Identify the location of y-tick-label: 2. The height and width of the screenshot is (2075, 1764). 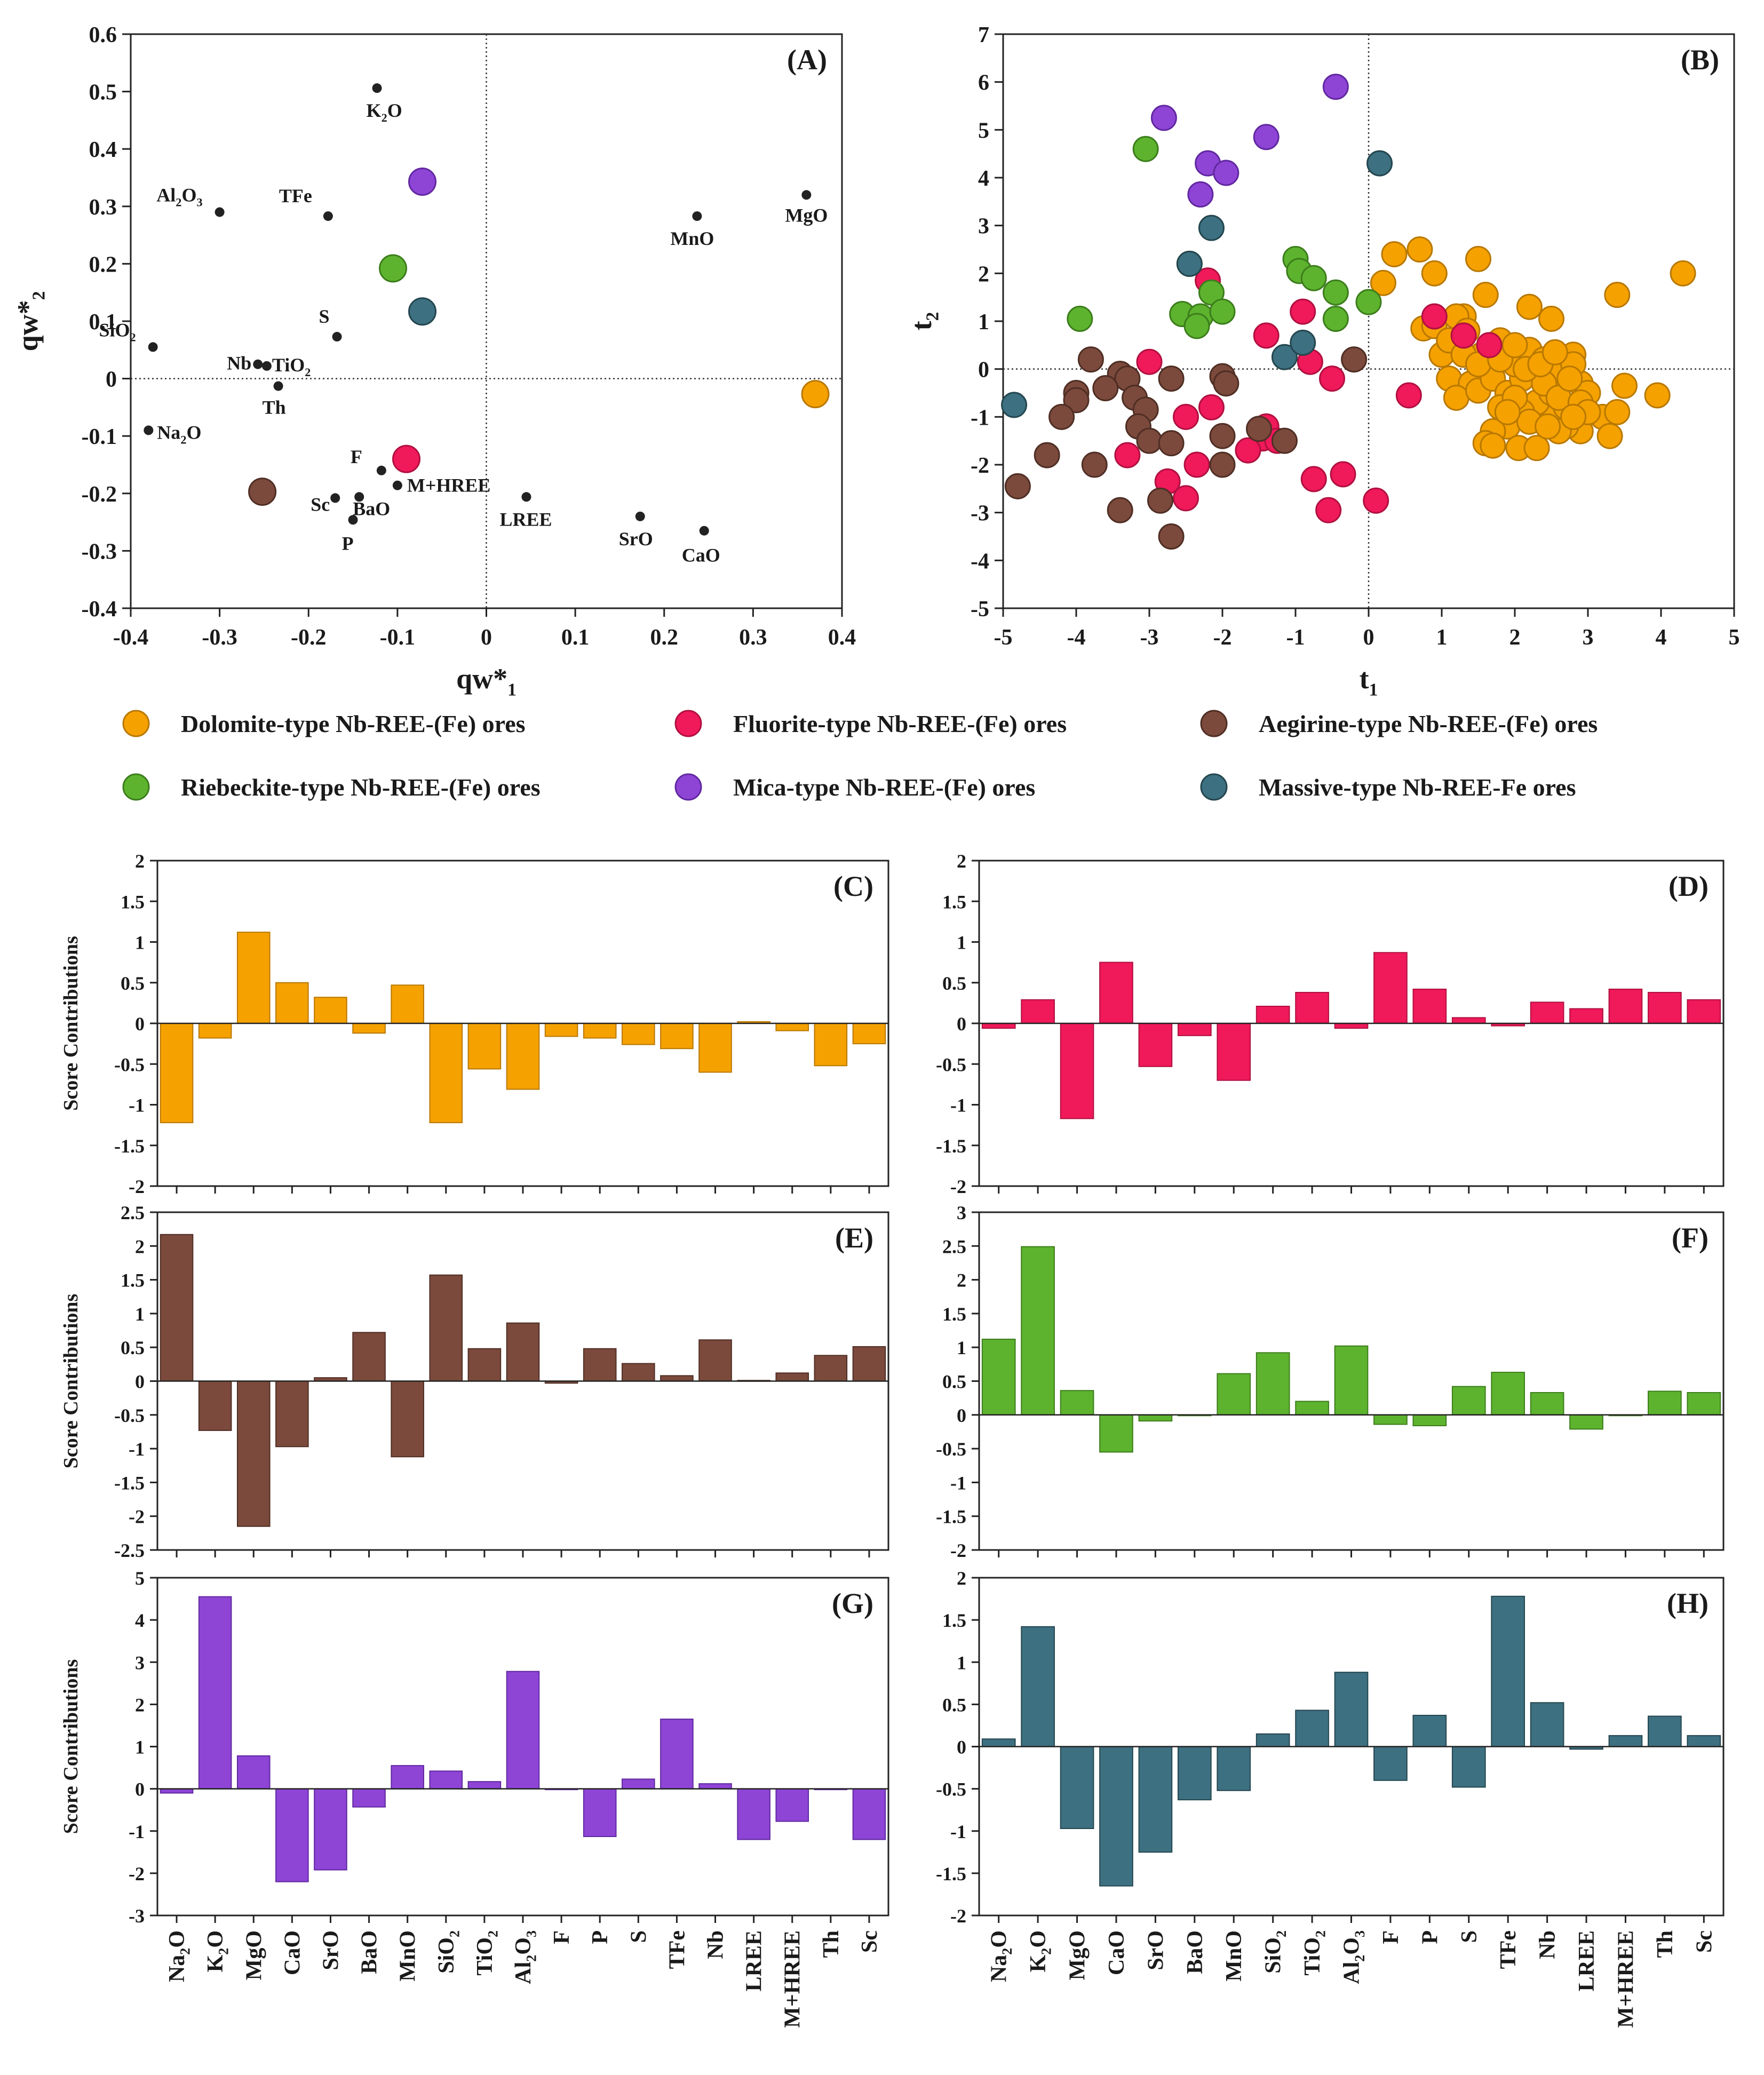
(140, 1247).